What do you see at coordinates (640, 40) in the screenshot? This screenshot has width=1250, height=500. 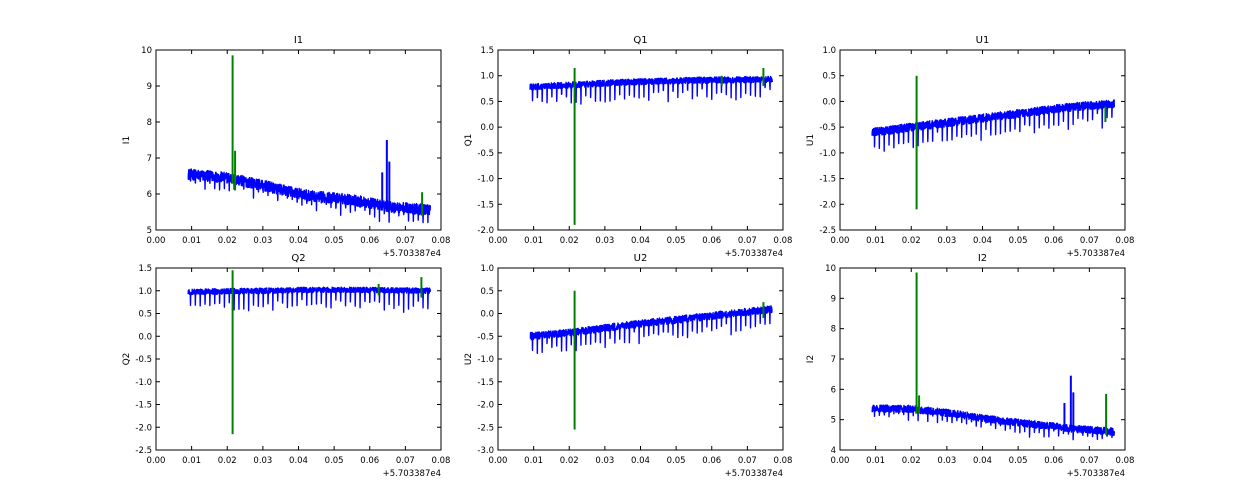 I see `chart-title: Q1` at bounding box center [640, 40].